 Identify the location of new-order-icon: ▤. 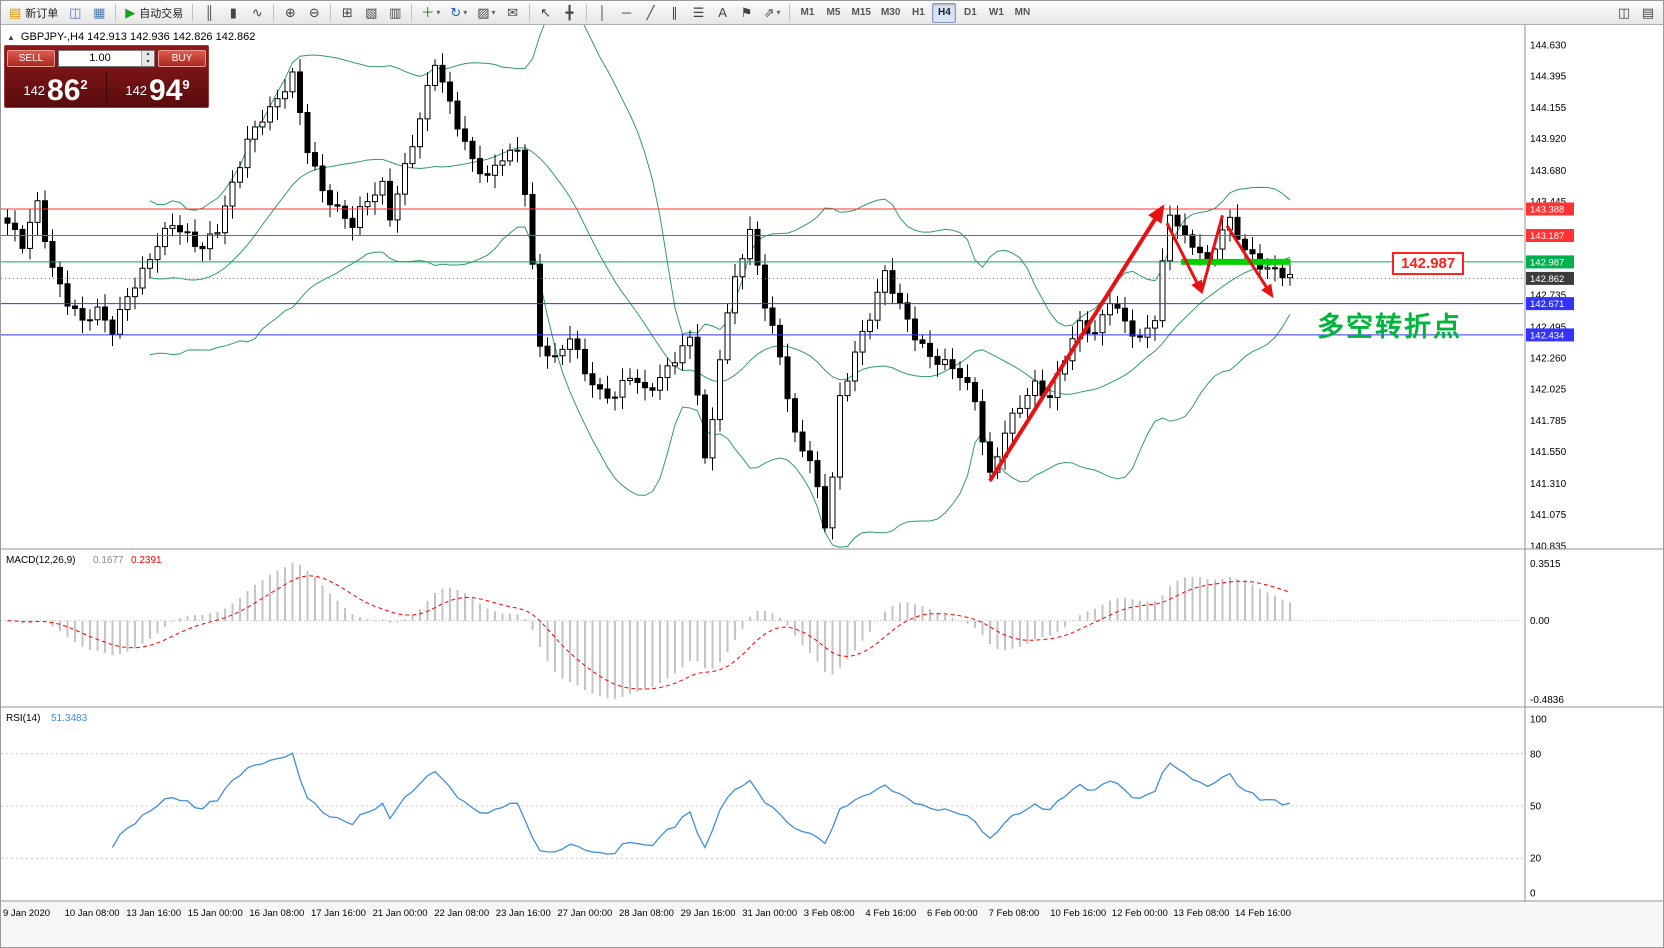
(15, 12).